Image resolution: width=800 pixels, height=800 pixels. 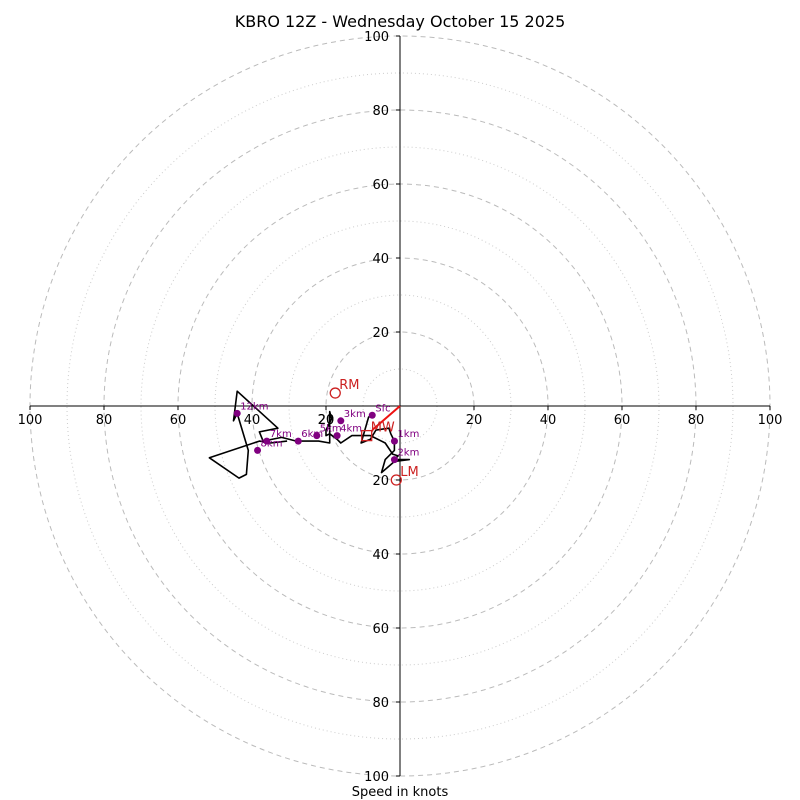 What do you see at coordinates (349, 385) in the screenshot?
I see `storm-motion-label: RM` at bounding box center [349, 385].